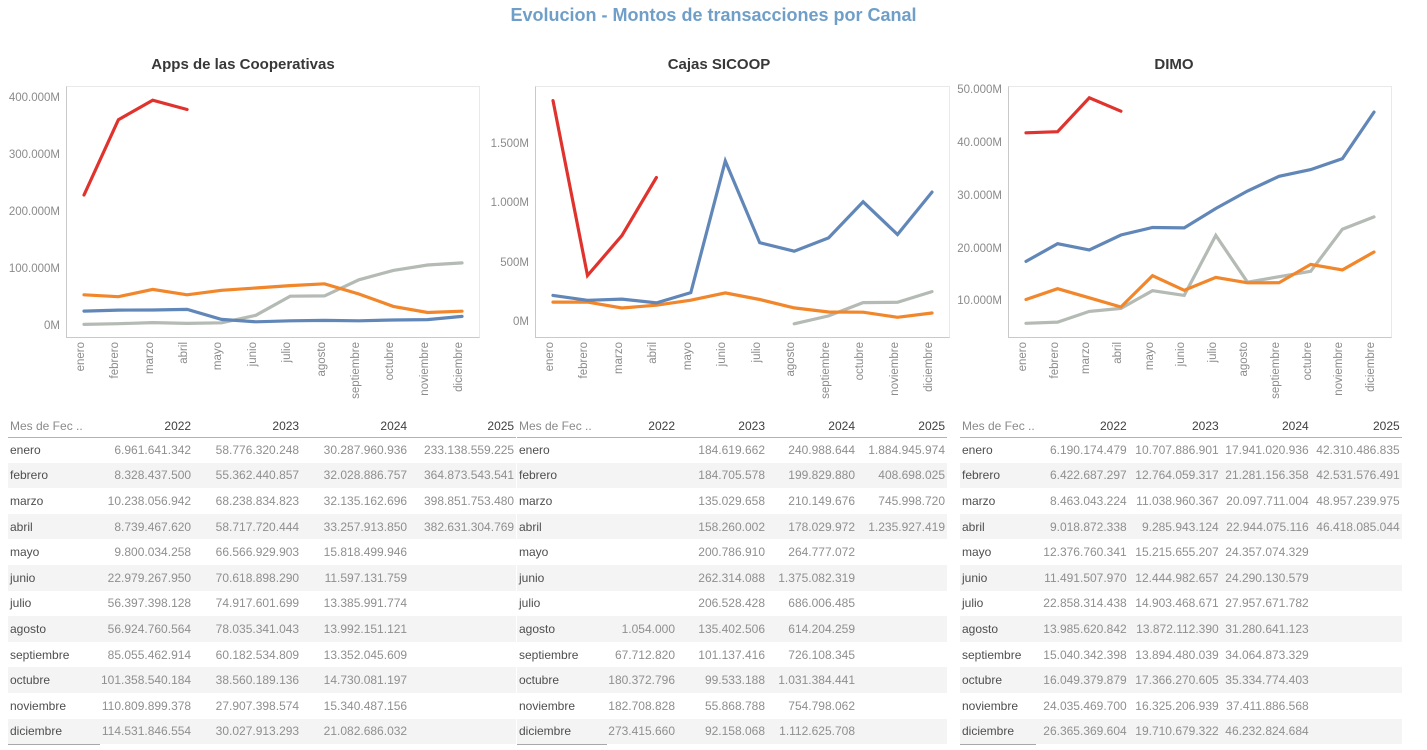  What do you see at coordinates (1088, 500) in the screenshot?
I see `value-cell: 8.463.043.224` at bounding box center [1088, 500].